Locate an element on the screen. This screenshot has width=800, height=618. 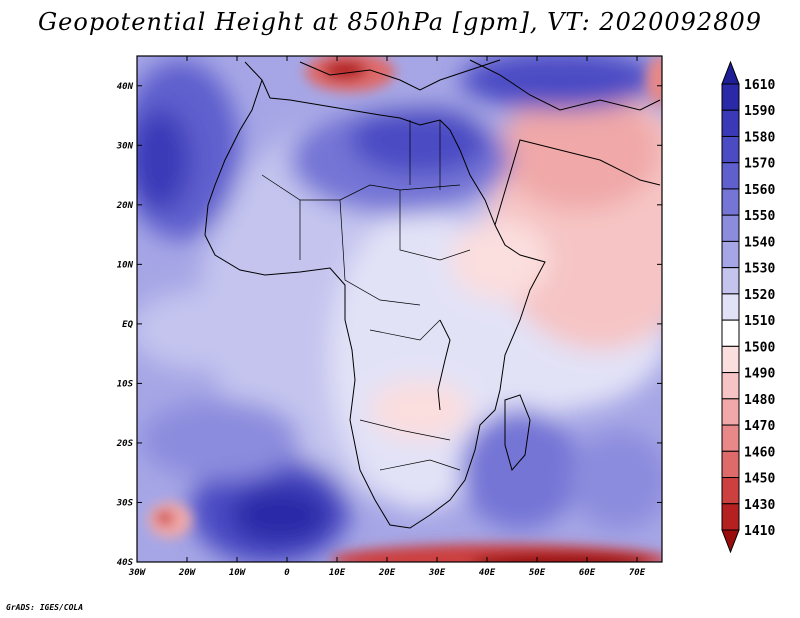
lon-tick-label: 60E is located at coordinates (587, 573).